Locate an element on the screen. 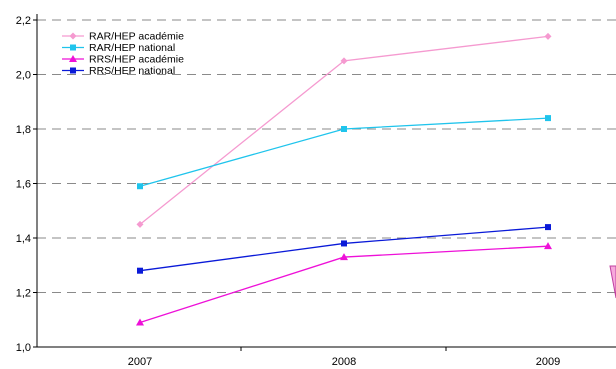 The image size is (616, 369). y-tick-label: 2,2 is located at coordinates (23, 21).